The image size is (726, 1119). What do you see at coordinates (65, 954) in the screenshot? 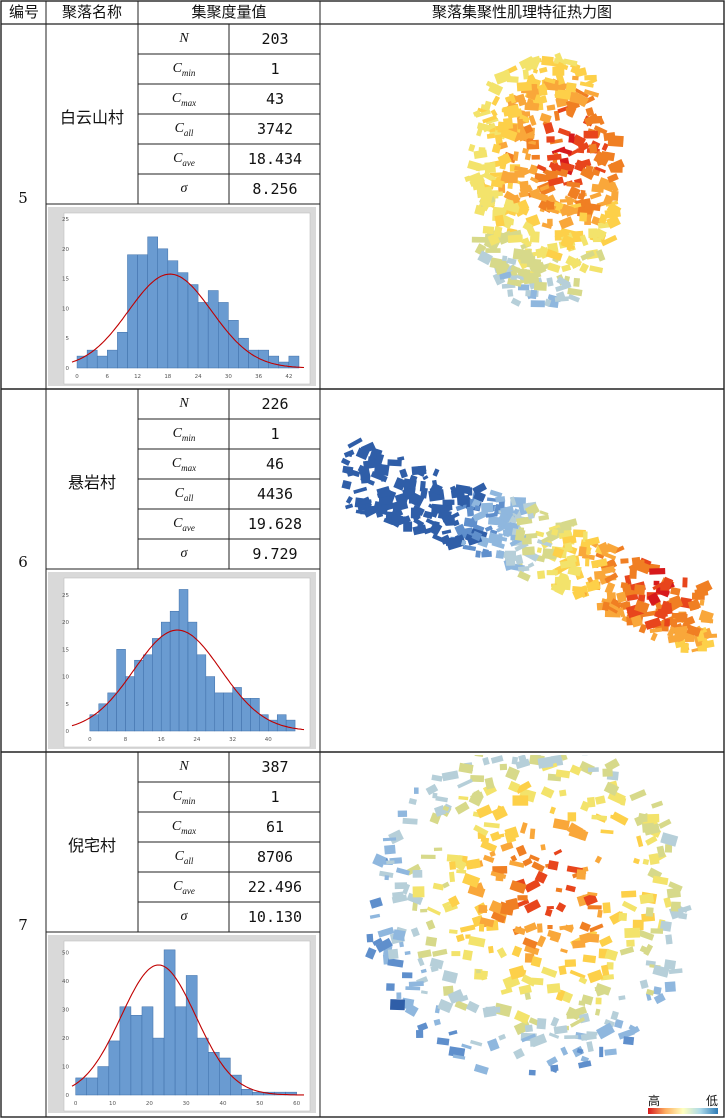
I see `y-tick-label: 50` at bounding box center [65, 954].